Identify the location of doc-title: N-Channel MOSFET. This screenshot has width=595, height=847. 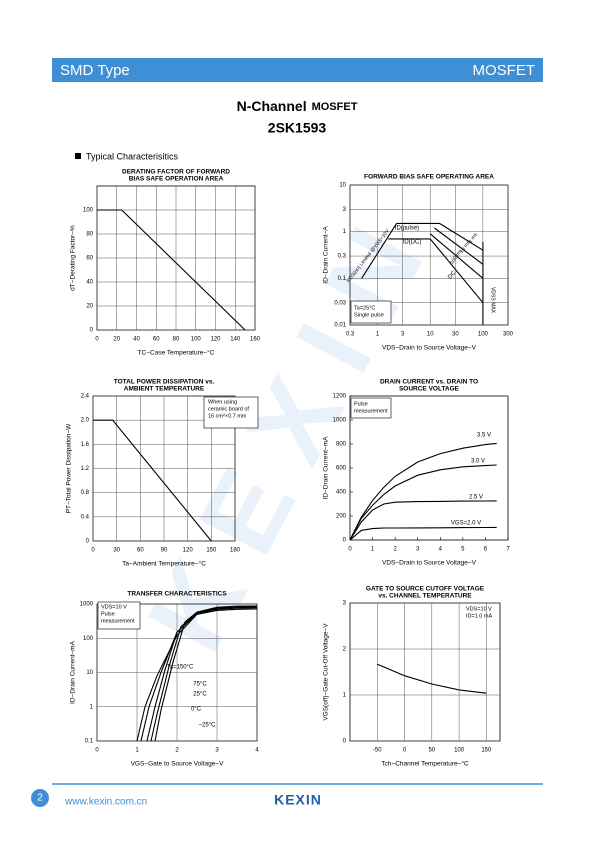
(297, 106).